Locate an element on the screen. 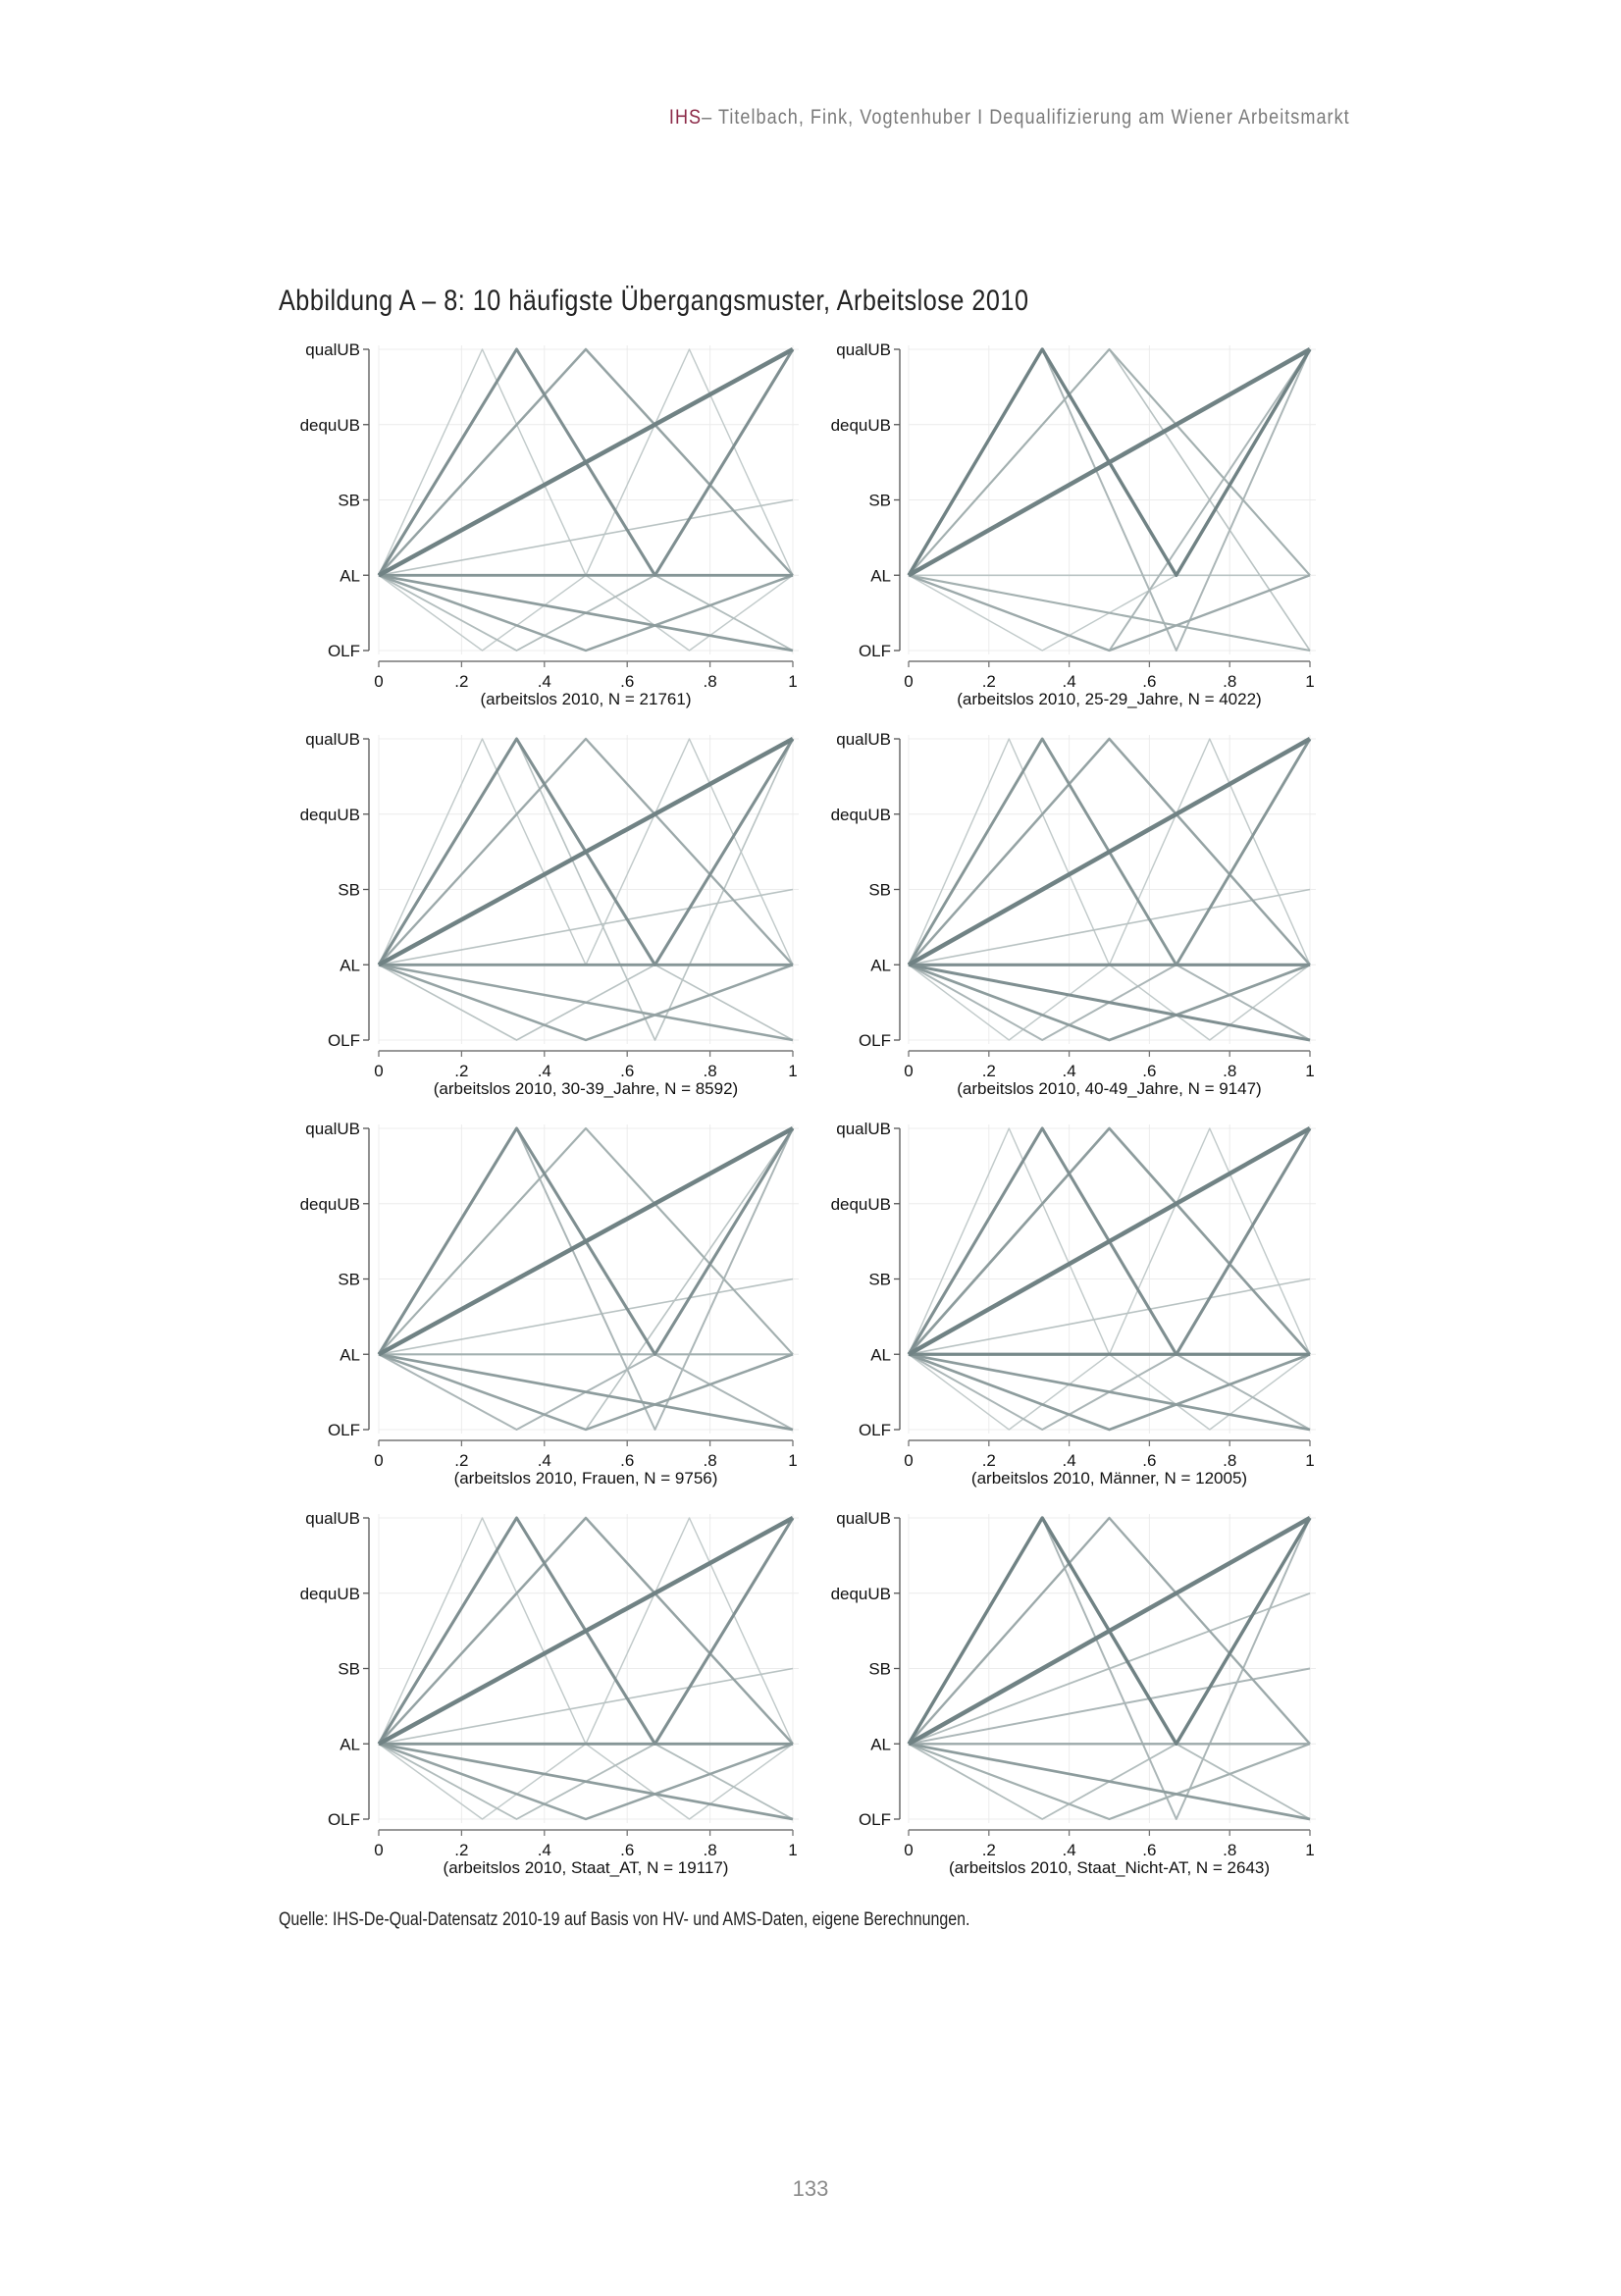  brand-label: IHS is located at coordinates (686, 117).